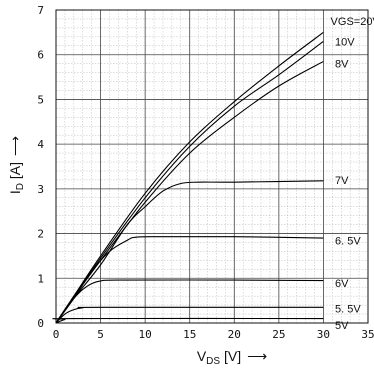 Image resolution: width=374 pixels, height=372 pixels. What do you see at coordinates (342, 326) in the screenshot?
I see `curve-label: 5V` at bounding box center [342, 326].